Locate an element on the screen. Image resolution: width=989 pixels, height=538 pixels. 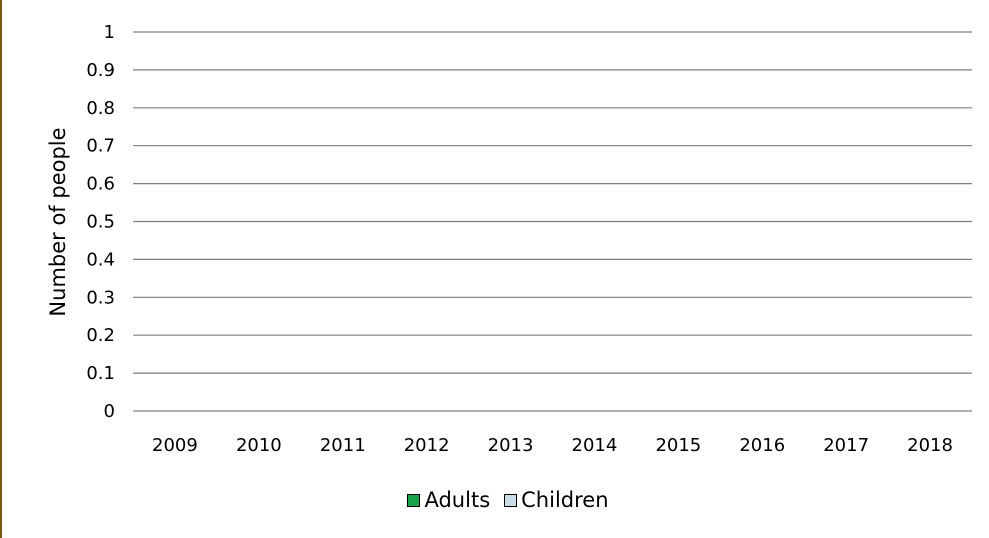
x-tick-label: 2012 is located at coordinates (427, 445).